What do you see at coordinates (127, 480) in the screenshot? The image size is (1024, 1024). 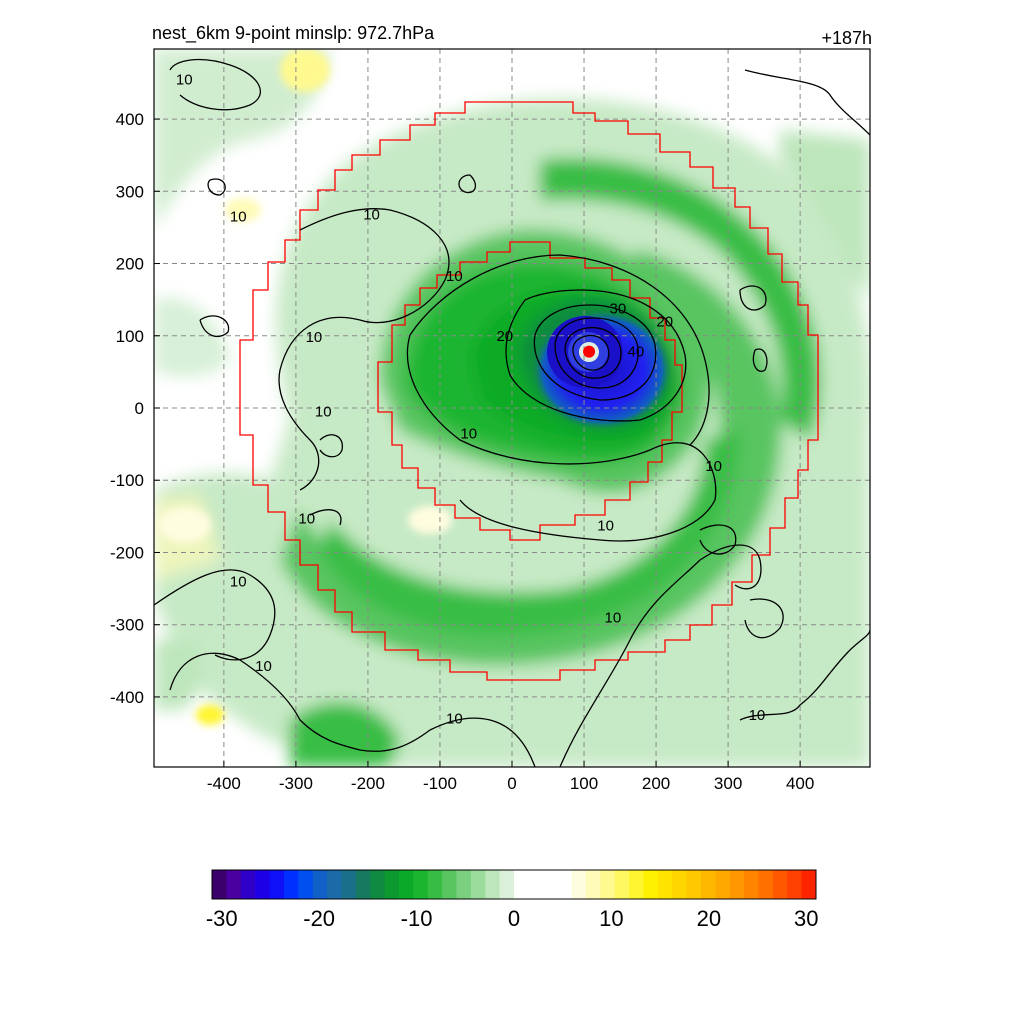 I see `y-tick-label: -100` at bounding box center [127, 480].